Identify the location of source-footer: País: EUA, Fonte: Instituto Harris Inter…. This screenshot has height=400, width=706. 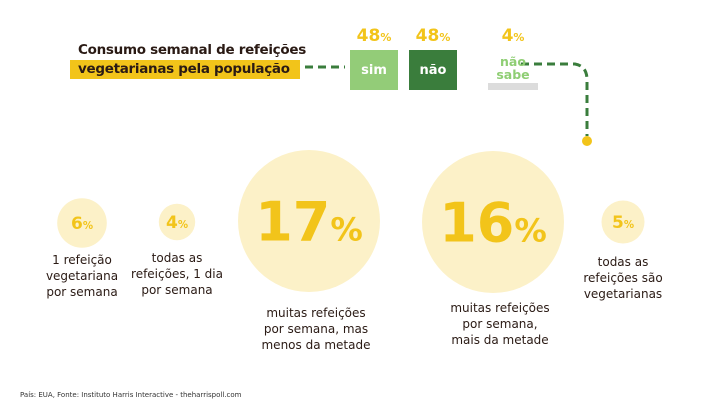
(131, 395).